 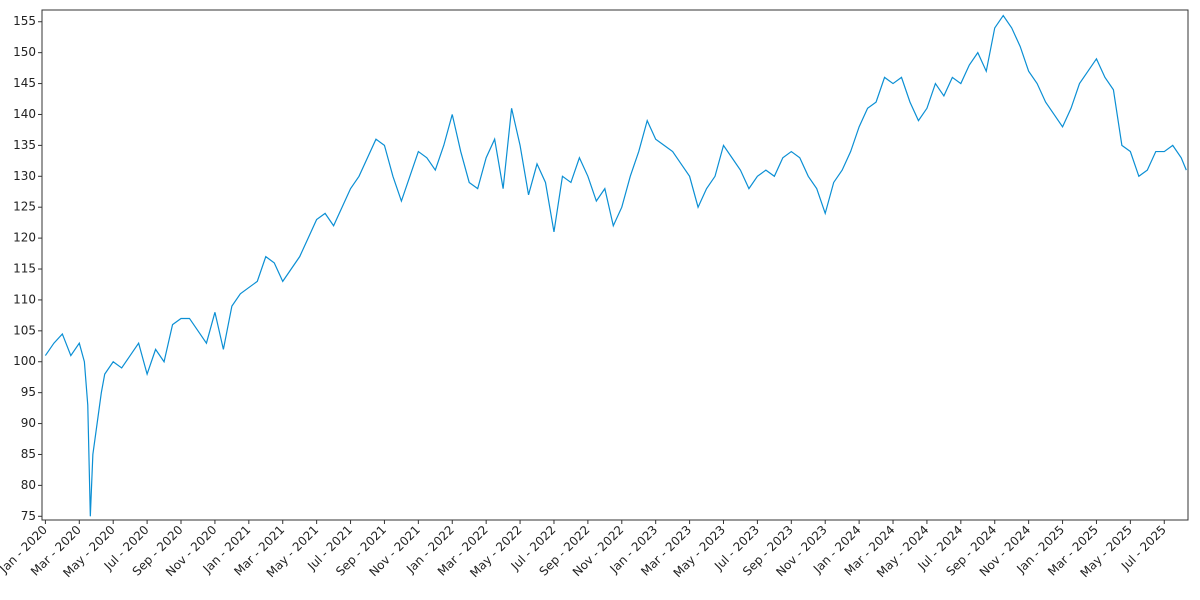 I want to click on y-tick-label: 85, so click(x=28, y=454).